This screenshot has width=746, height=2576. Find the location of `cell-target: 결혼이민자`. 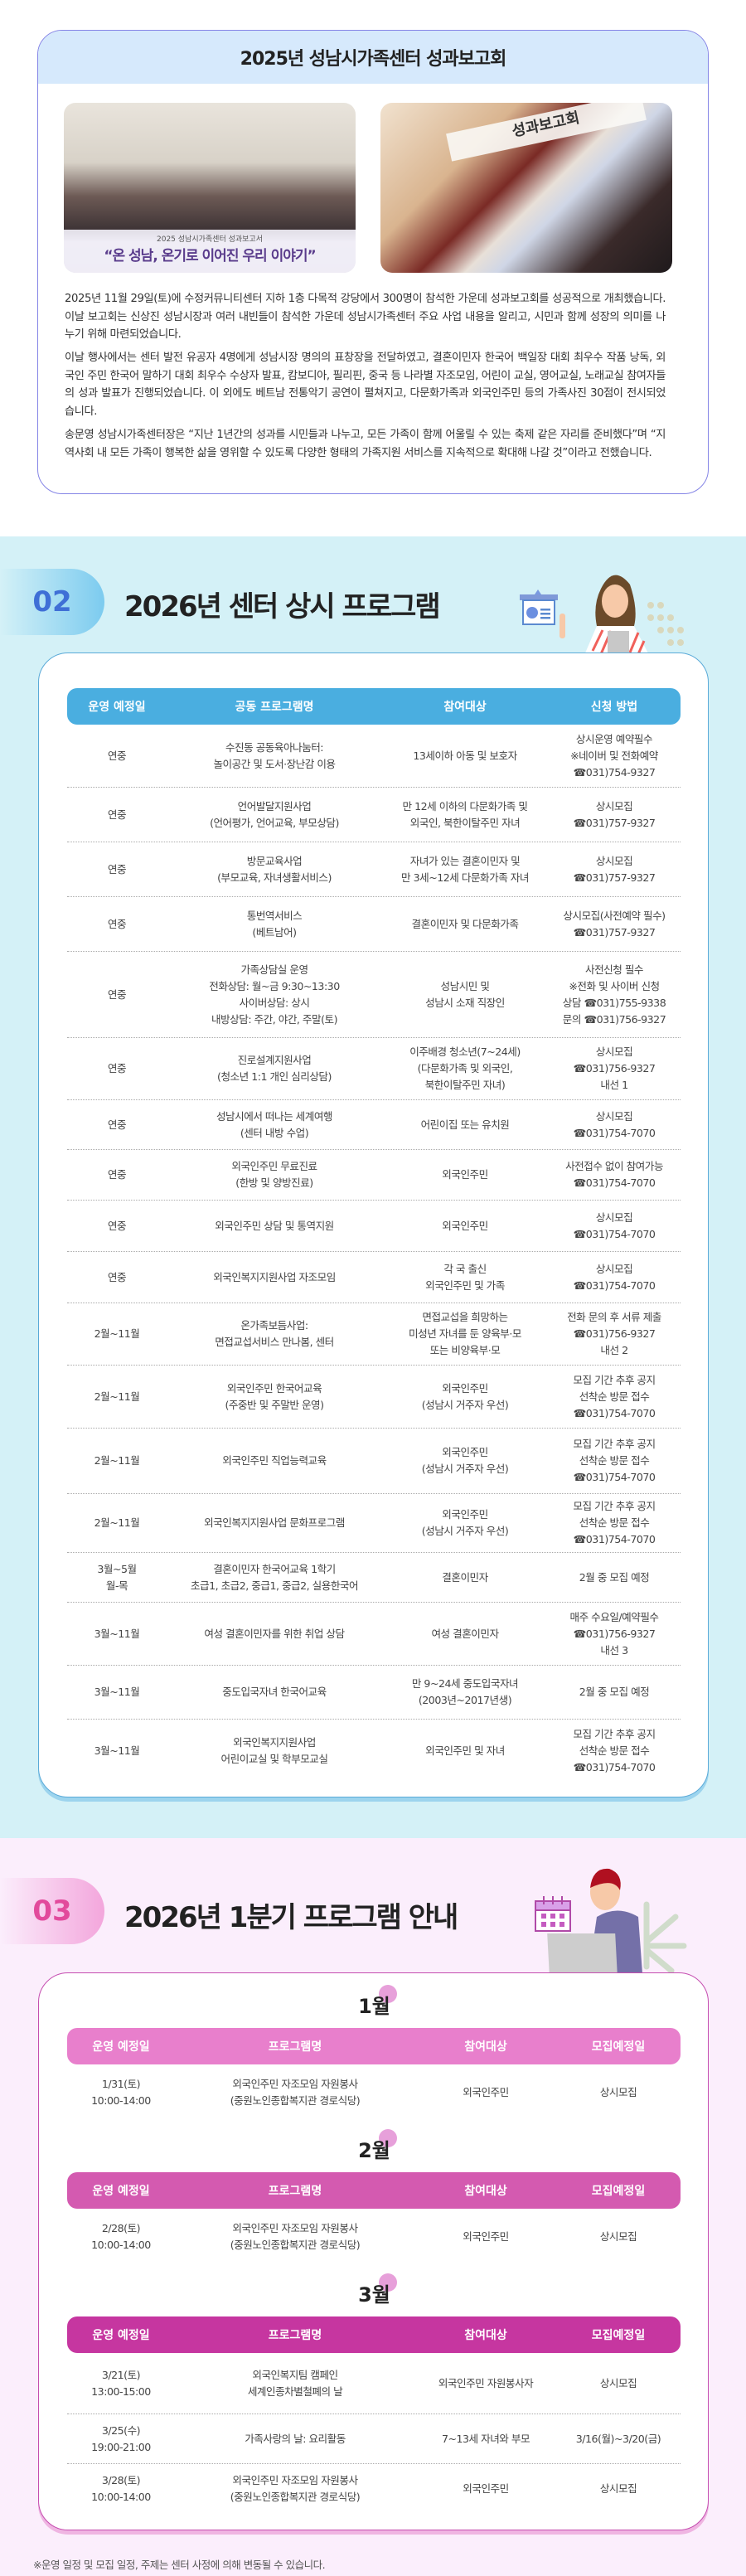

cell-target: 결혼이민자 is located at coordinates (465, 1577).